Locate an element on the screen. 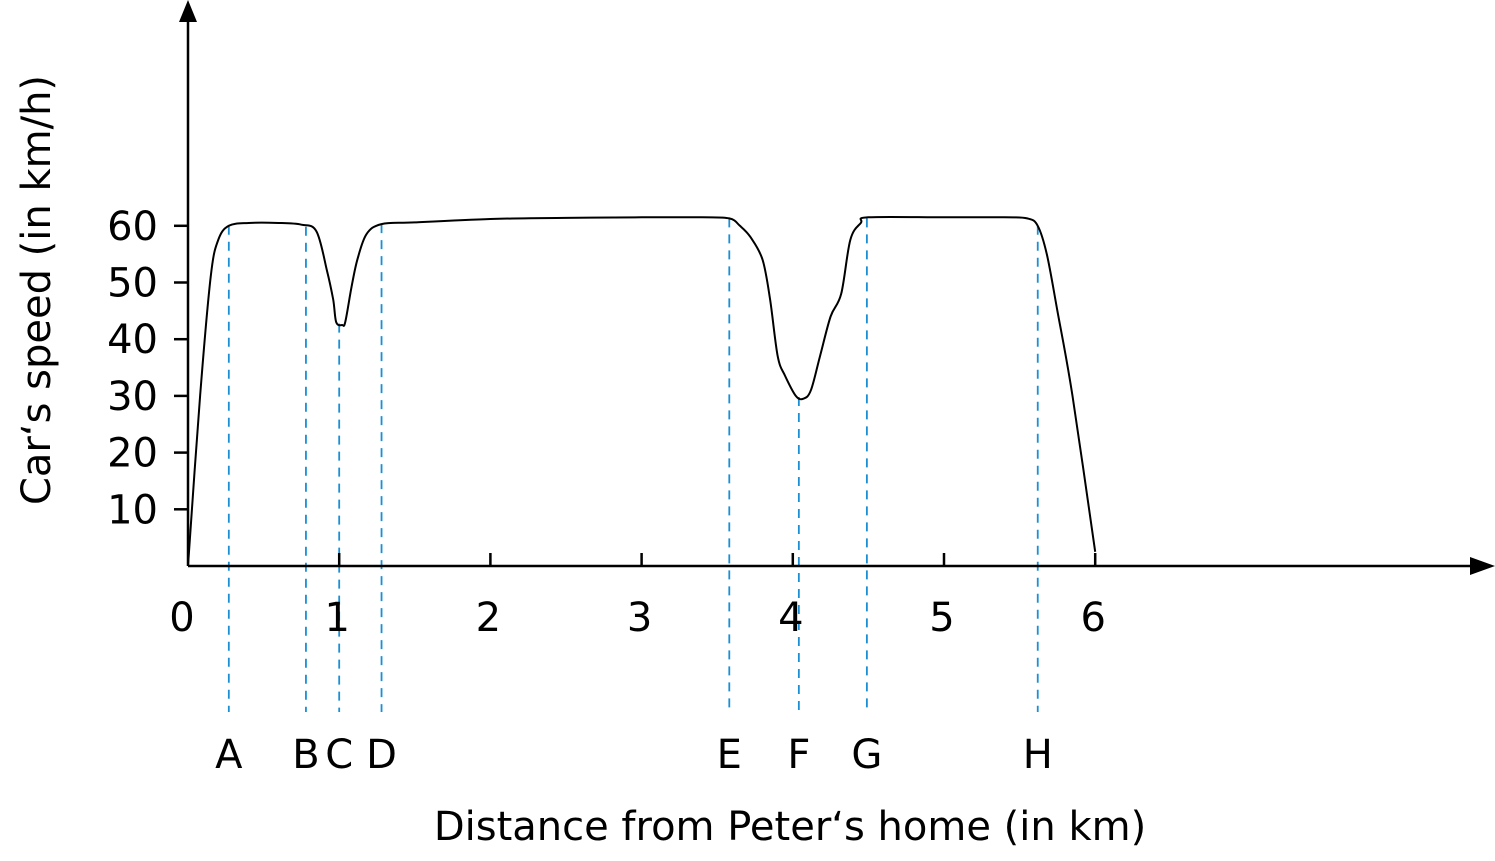 Image resolution: width=1495 pixels, height=861 pixels. y-axis-arrow-icon is located at coordinates (188, 11).